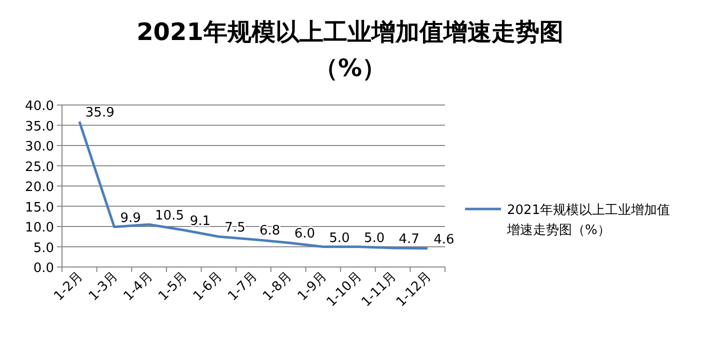  What do you see at coordinates (138, 286) in the screenshot?
I see `x-tick-label: 1-4月` at bounding box center [138, 286].